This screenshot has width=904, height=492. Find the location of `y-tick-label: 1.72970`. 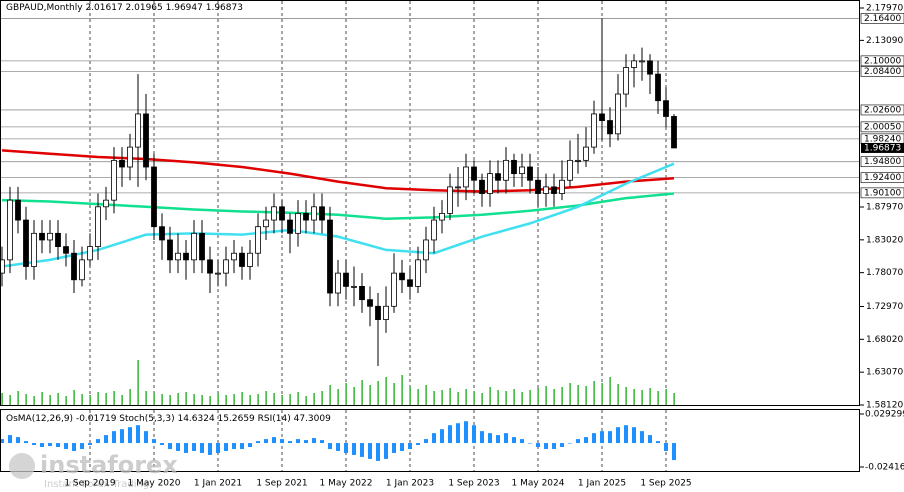

y-tick-label: 1.72970 is located at coordinates (884, 307).